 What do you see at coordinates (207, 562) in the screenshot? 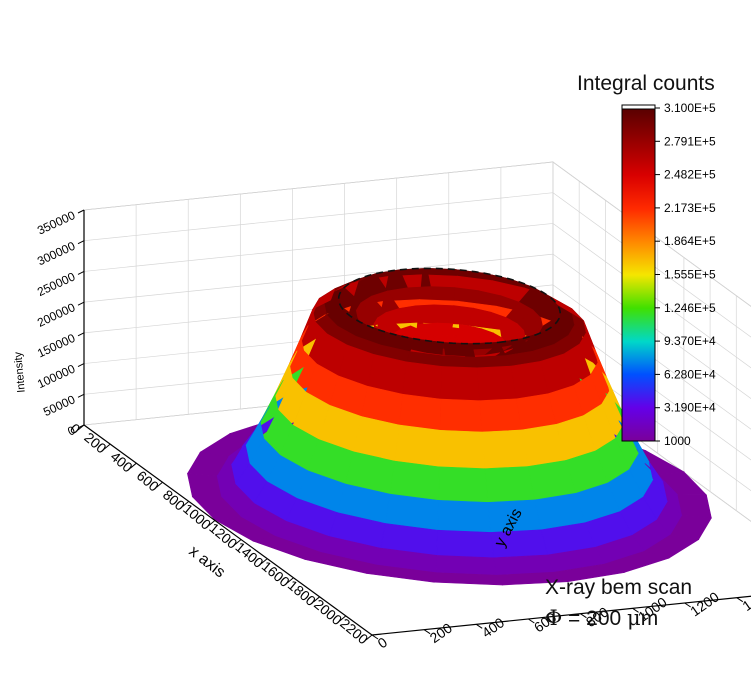
I see `x-axis-label: x axis` at bounding box center [207, 562].